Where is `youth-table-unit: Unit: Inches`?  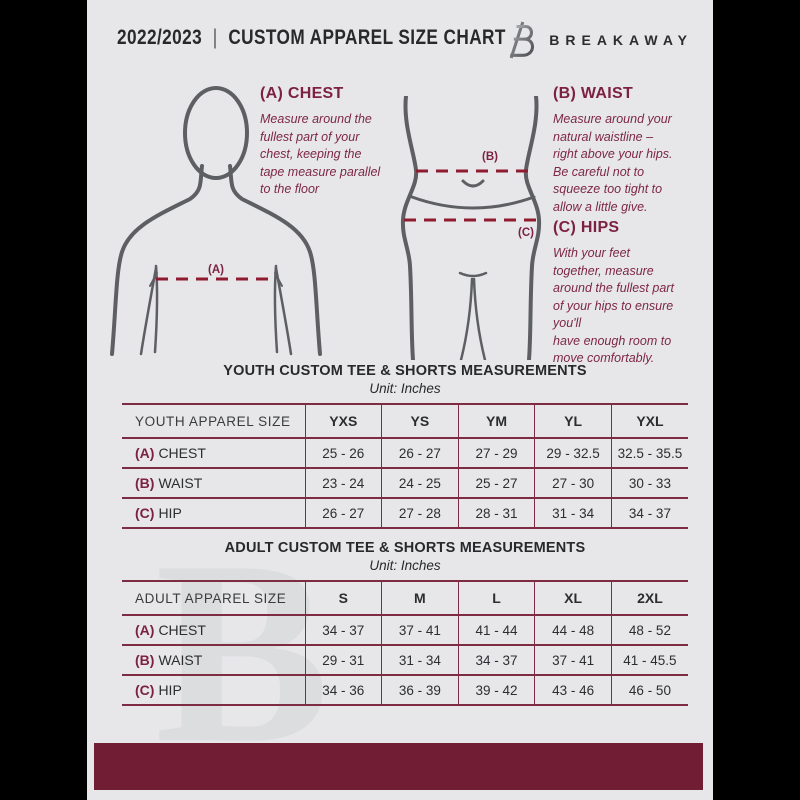 youth-table-unit: Unit: Inches is located at coordinates (405, 388).